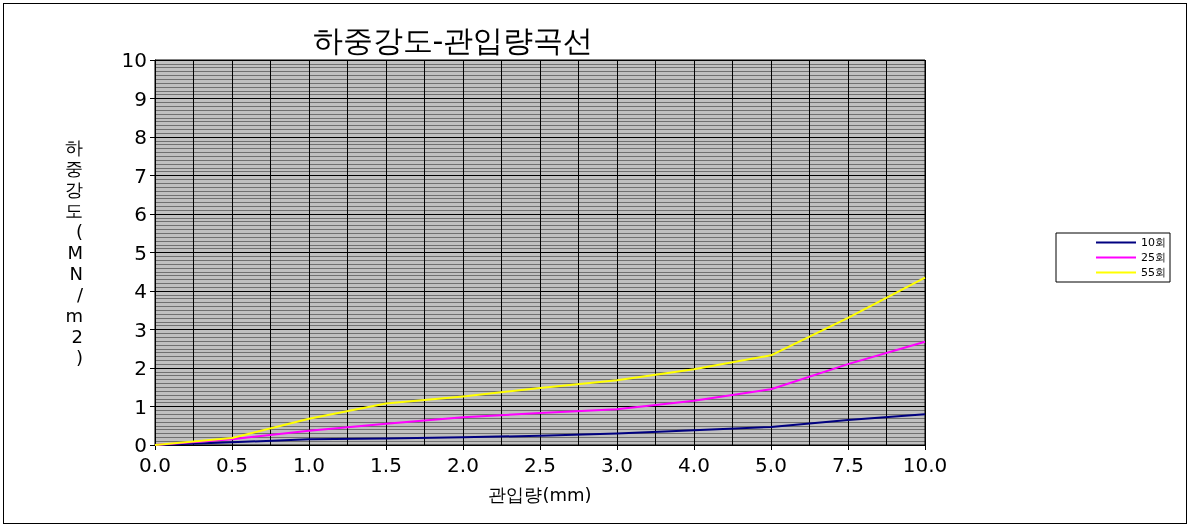  Describe the element at coordinates (771, 465) in the screenshot. I see `x-tick-label: 5.0` at that location.